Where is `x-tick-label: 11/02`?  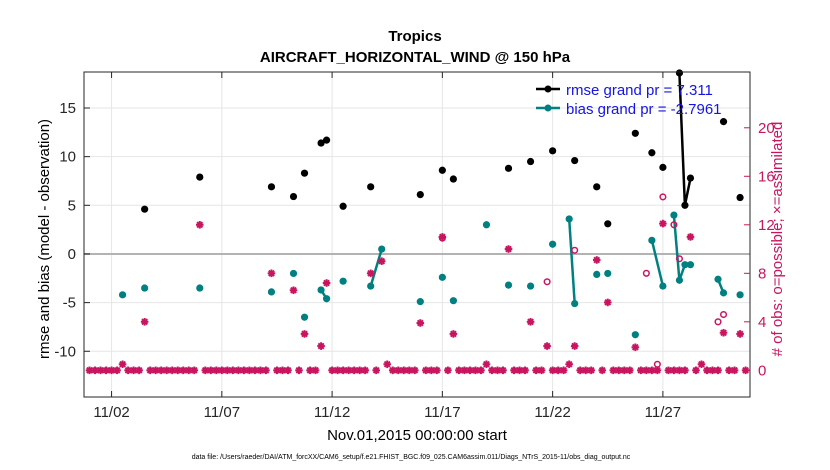
x-tick-label: 11/02 is located at coordinates (111, 412).